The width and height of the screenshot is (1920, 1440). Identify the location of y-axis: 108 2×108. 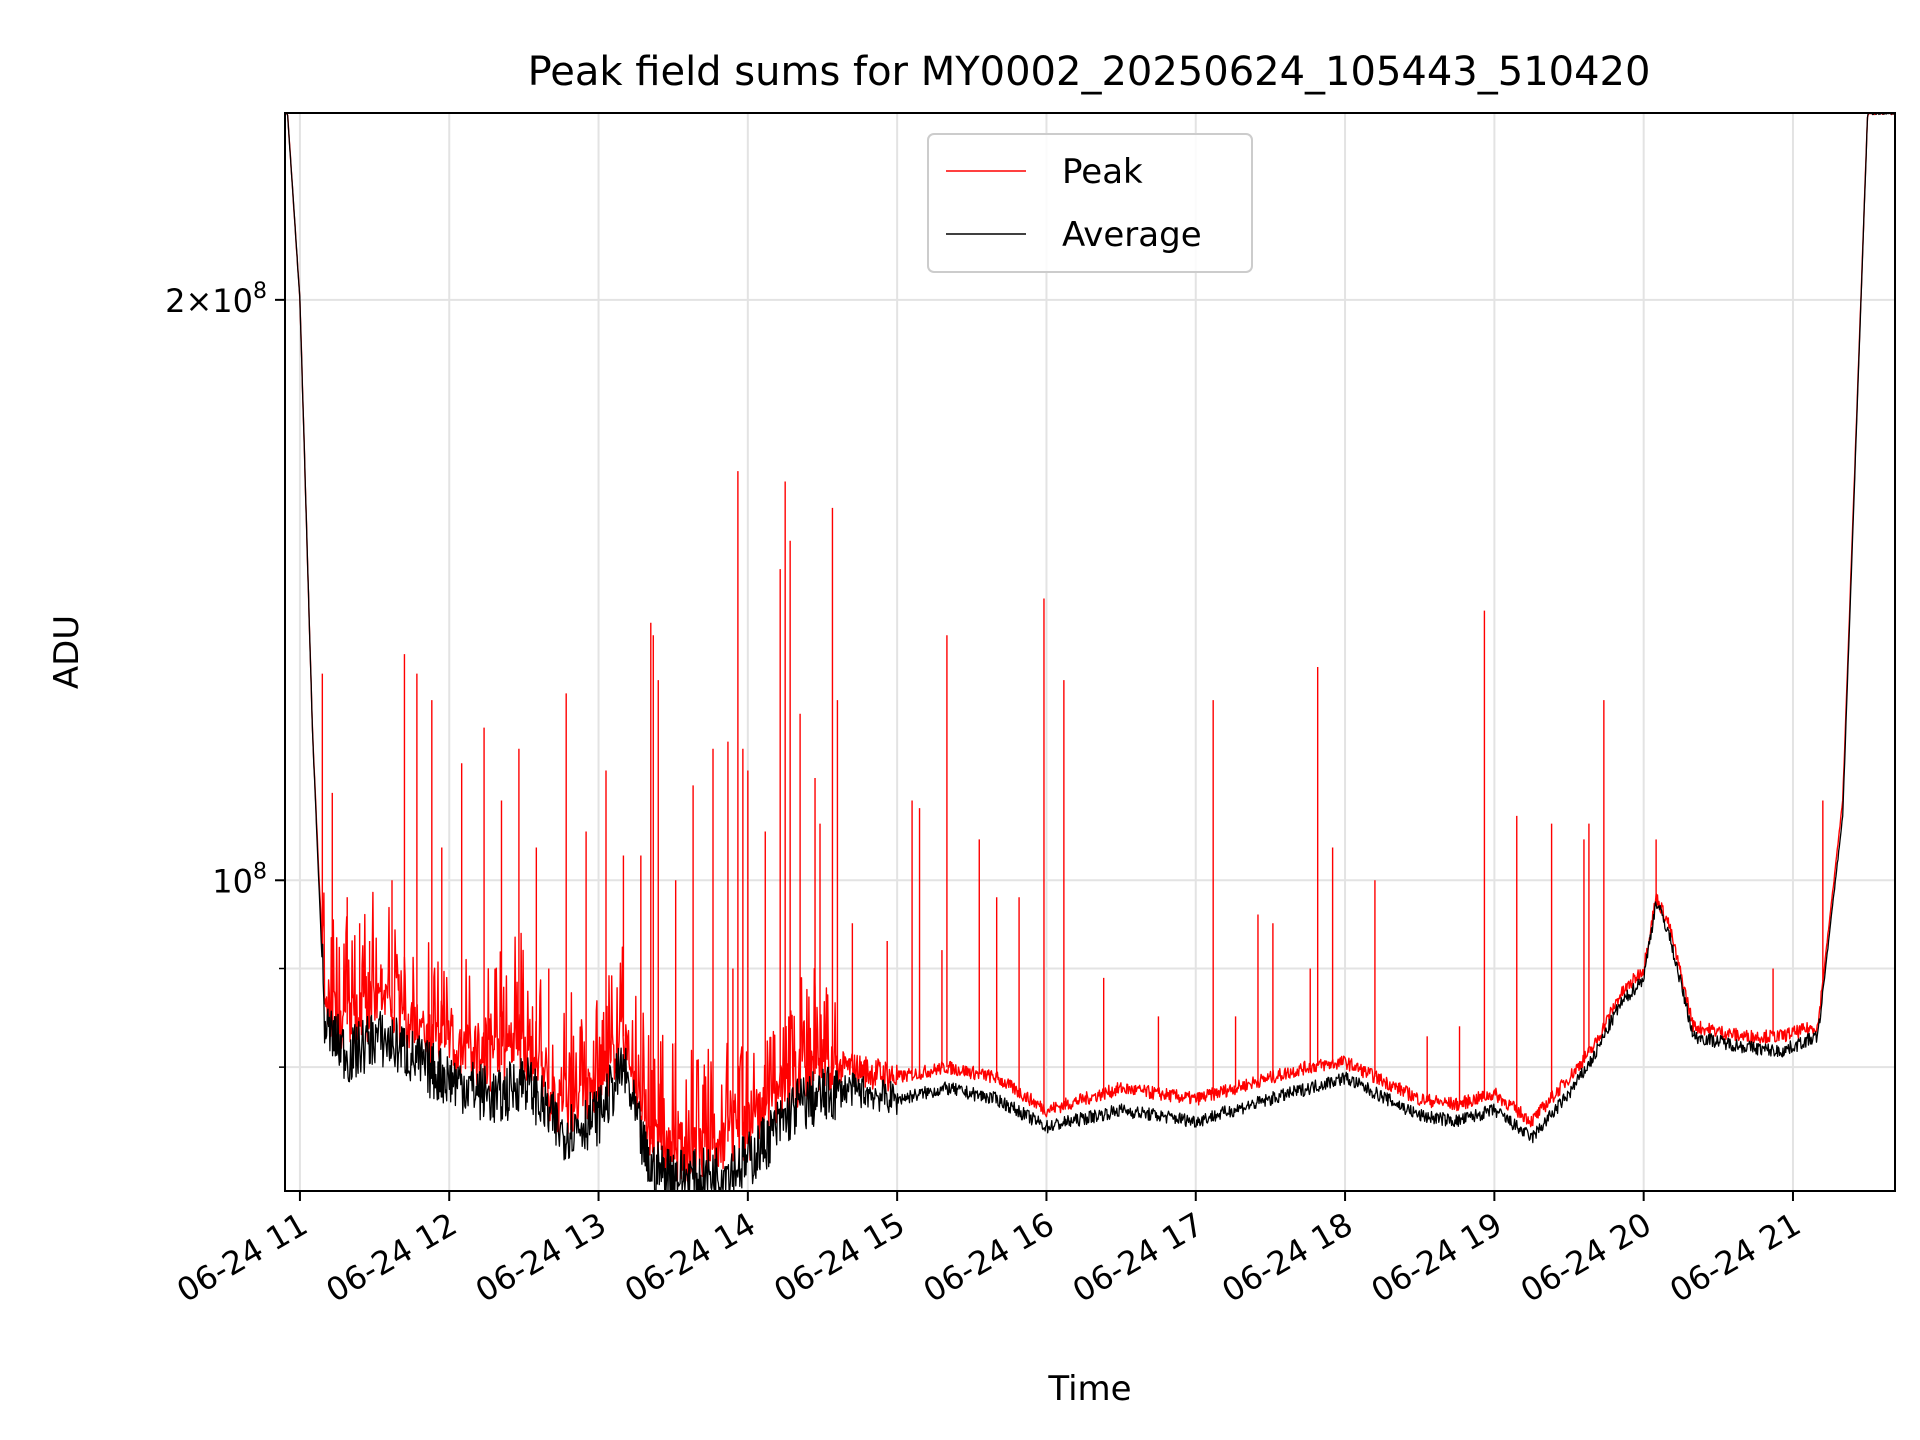
(225, 673).